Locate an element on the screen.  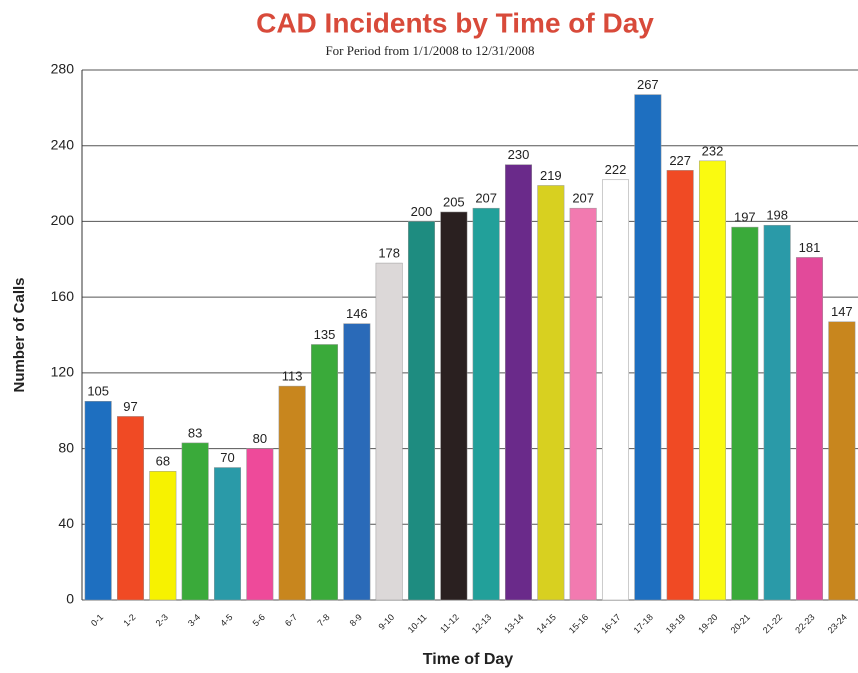
x-tick-label: 1-2 is located at coordinates (129, 620).